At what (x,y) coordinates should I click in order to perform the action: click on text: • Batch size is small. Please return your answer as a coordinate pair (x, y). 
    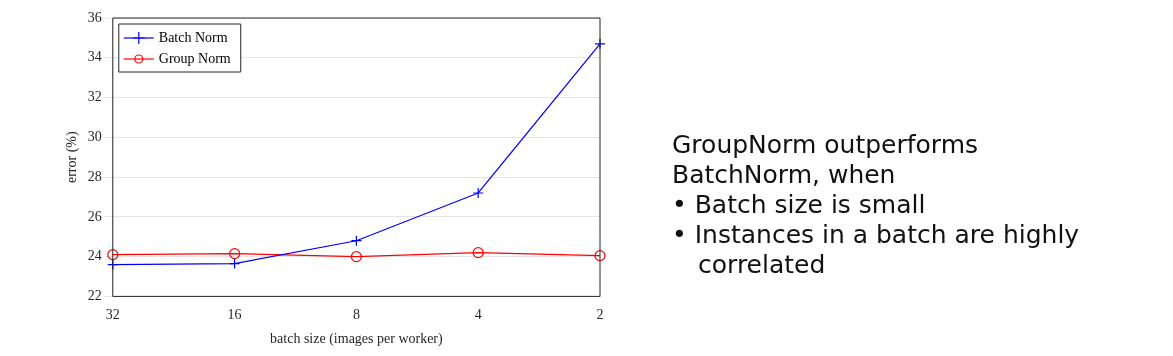
    Looking at the image, I should click on (799, 205).